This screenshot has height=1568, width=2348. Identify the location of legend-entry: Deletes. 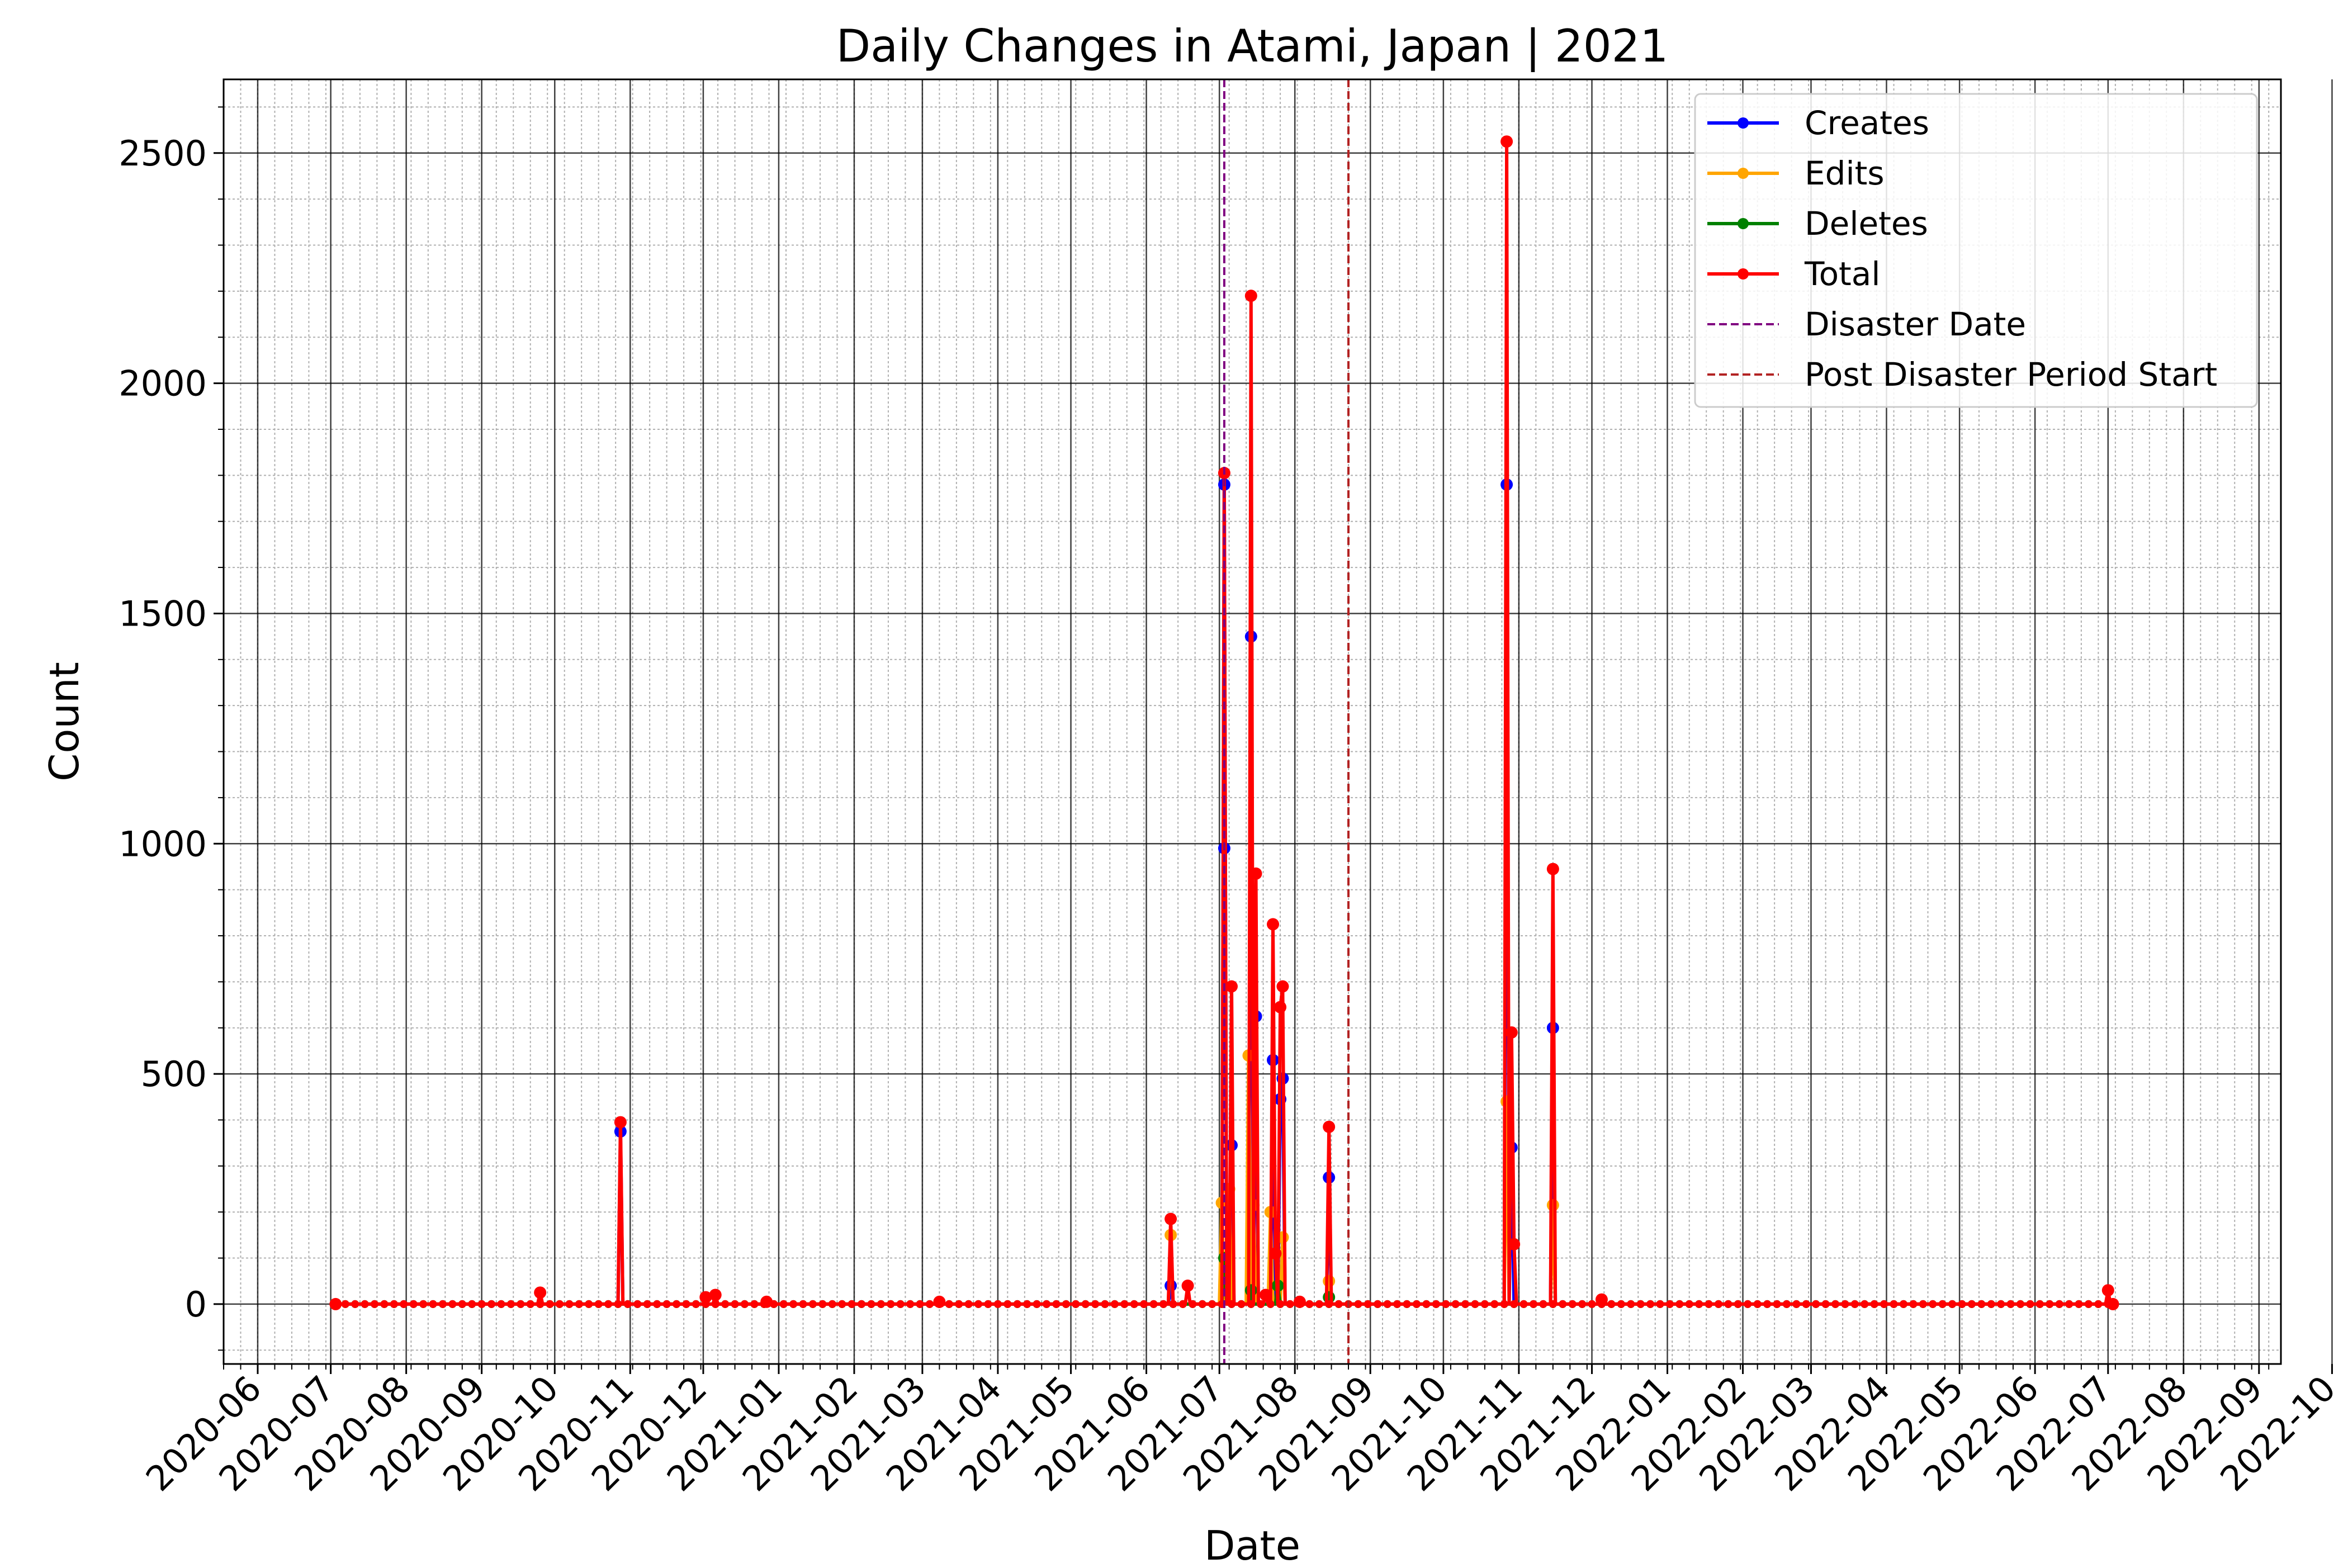
(1817, 224).